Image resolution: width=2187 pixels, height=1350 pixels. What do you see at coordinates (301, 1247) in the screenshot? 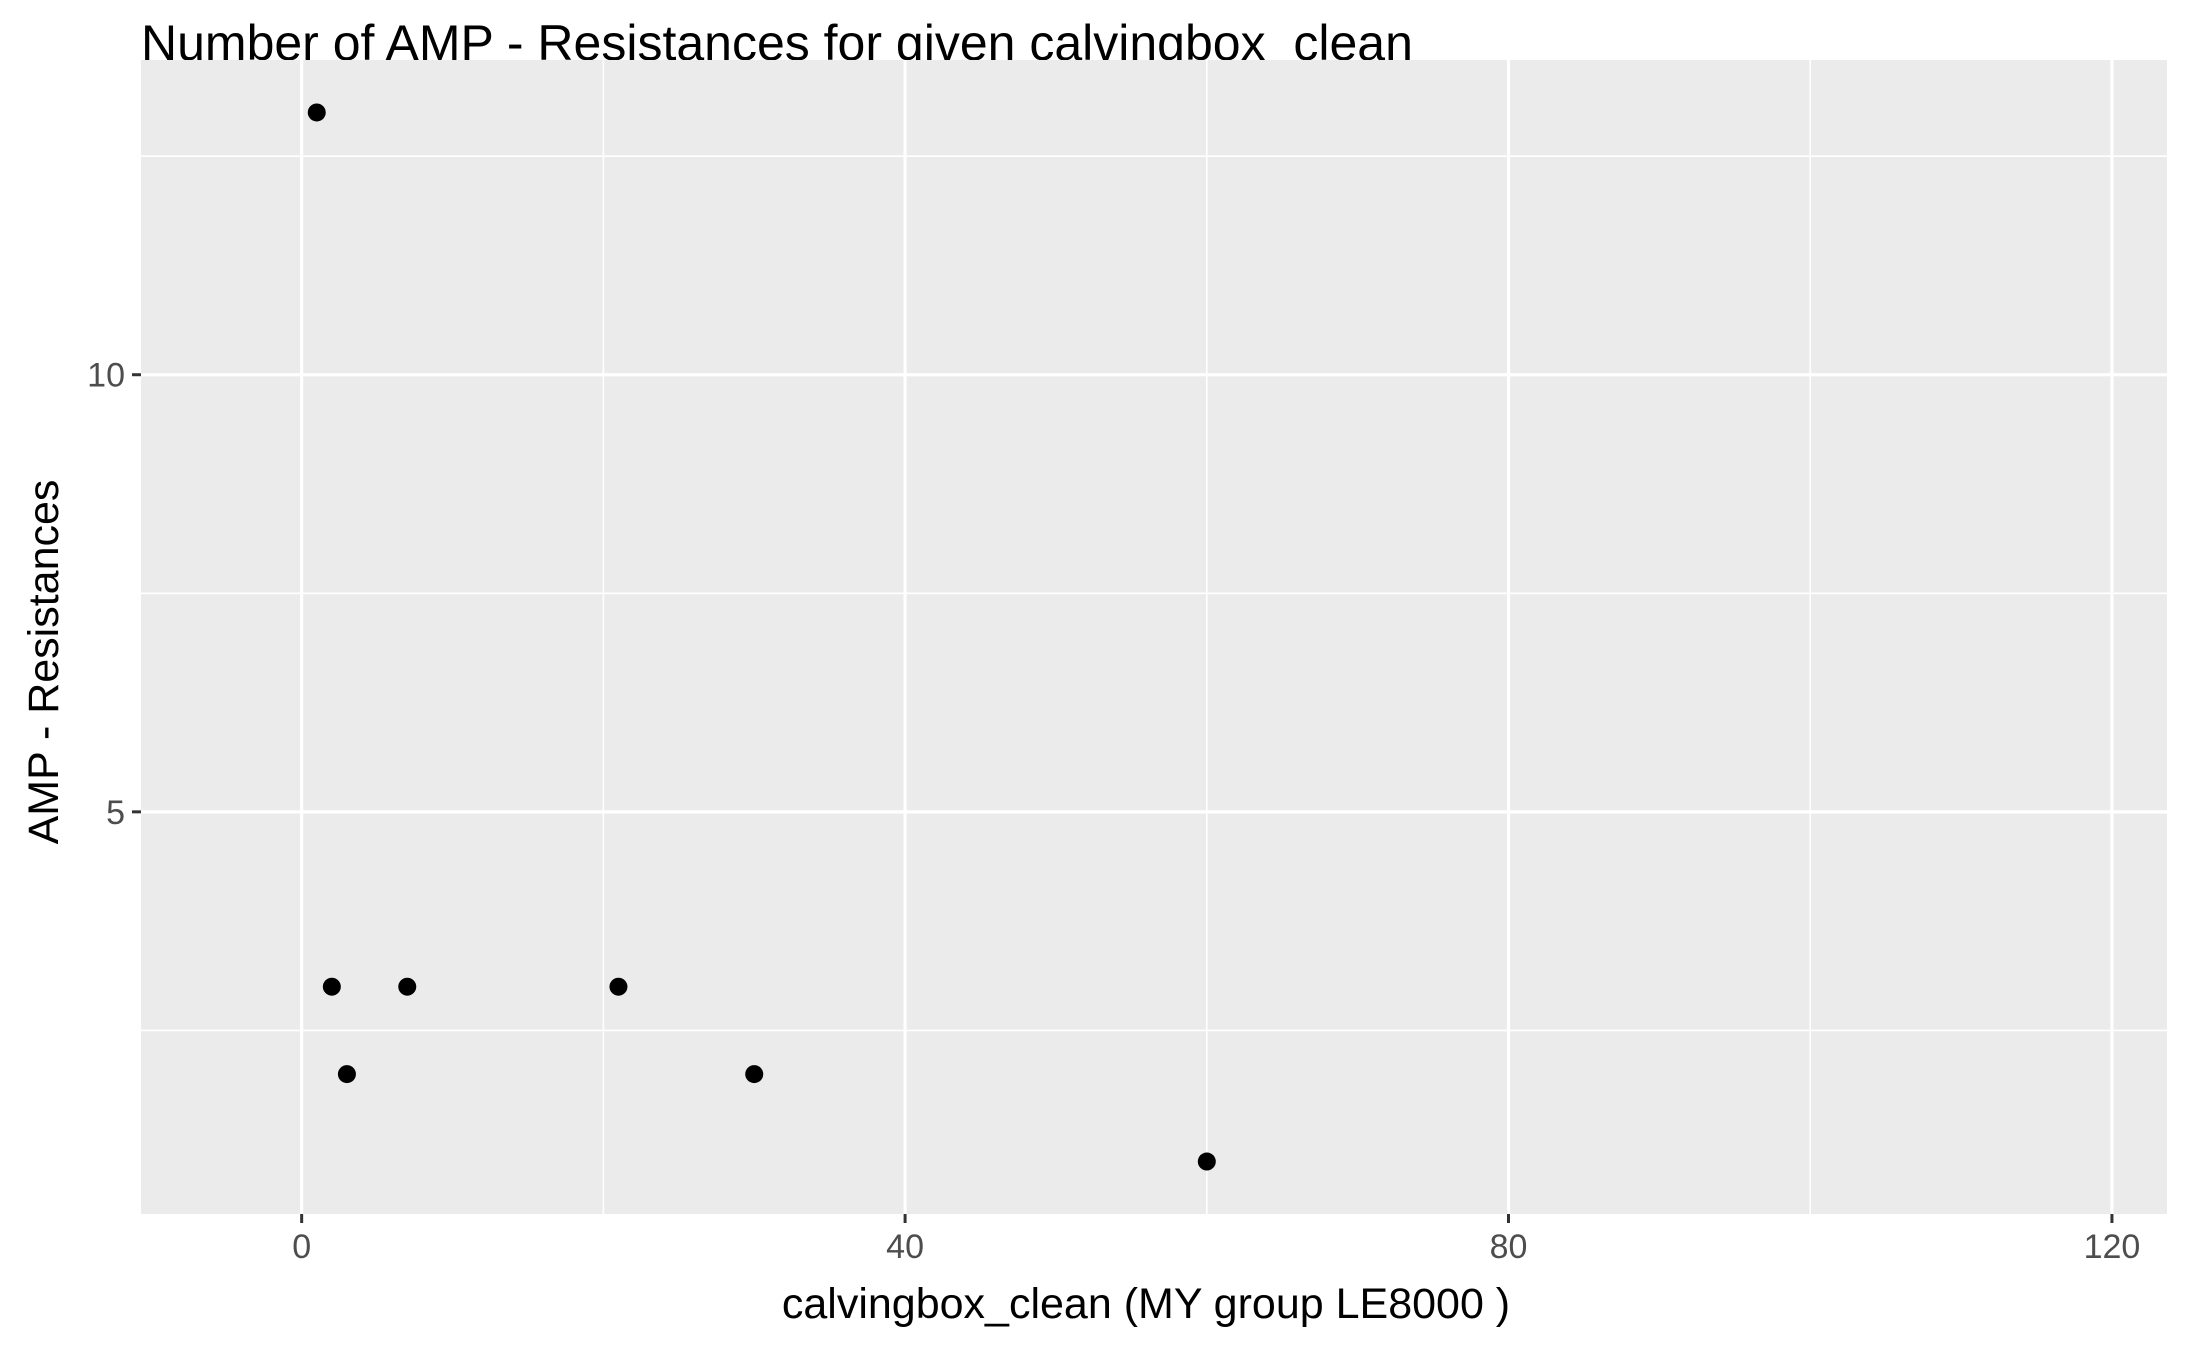
I see `x-tick-label: 0` at bounding box center [301, 1247].